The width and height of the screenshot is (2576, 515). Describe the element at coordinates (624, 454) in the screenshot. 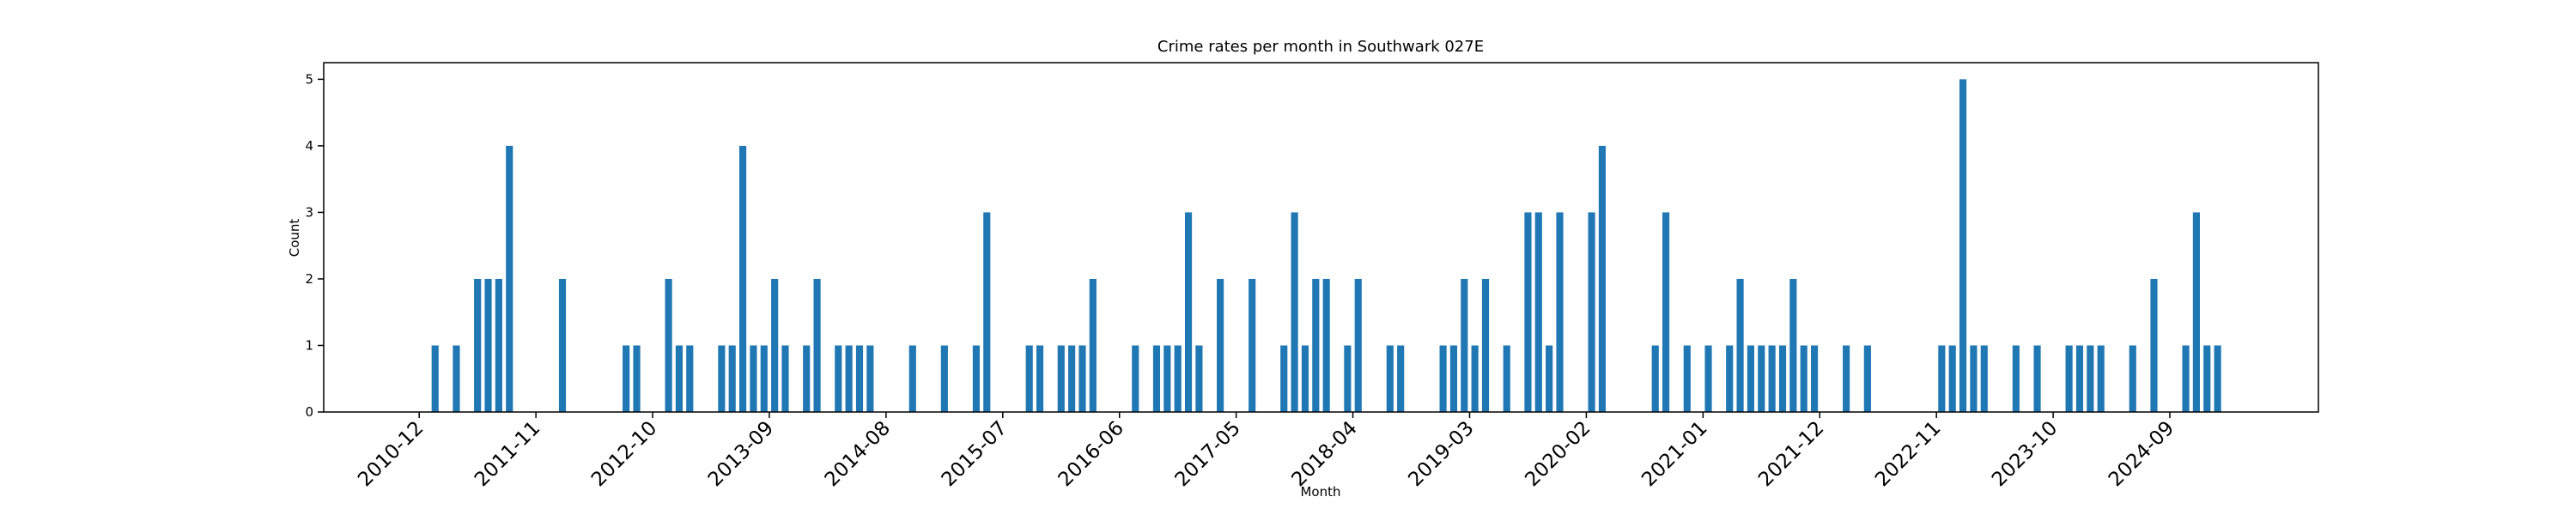

I see `x-tick-label: 2012-10` at that location.